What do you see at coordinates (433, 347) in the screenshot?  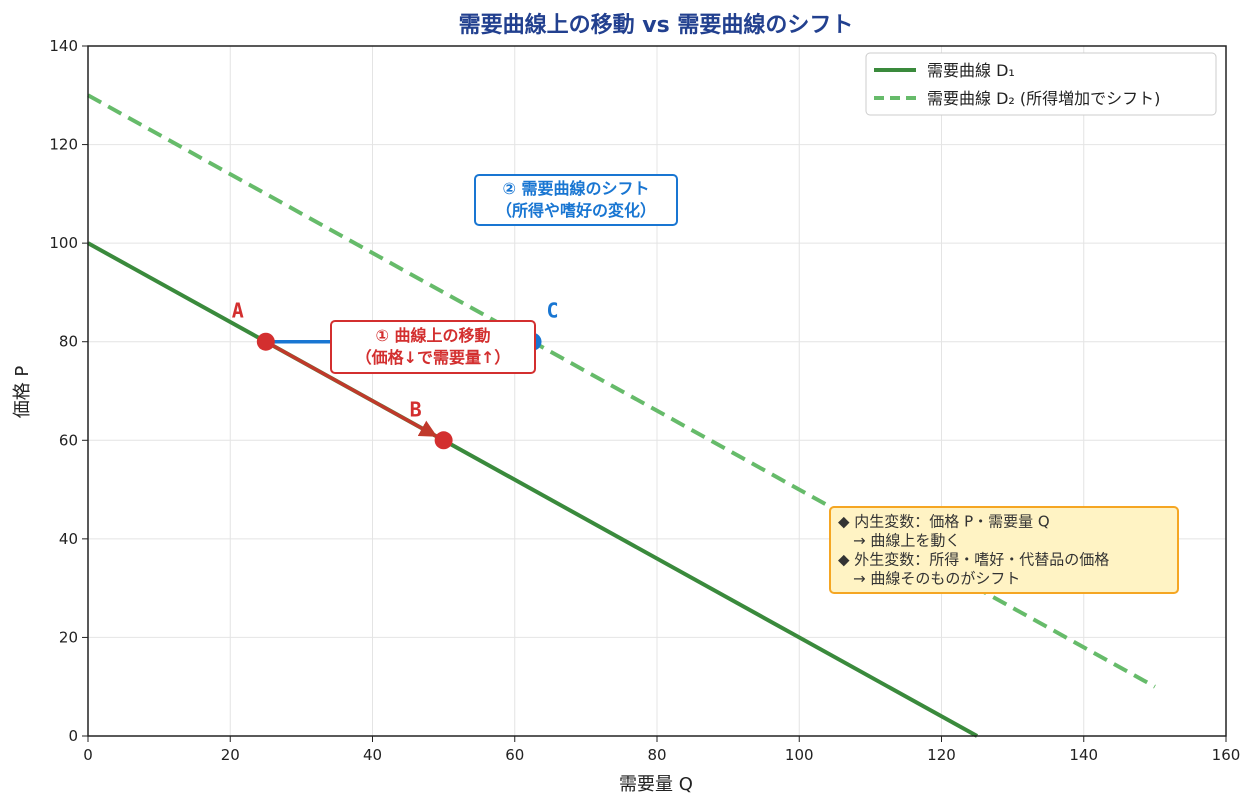 I see `movement-box` at bounding box center [433, 347].